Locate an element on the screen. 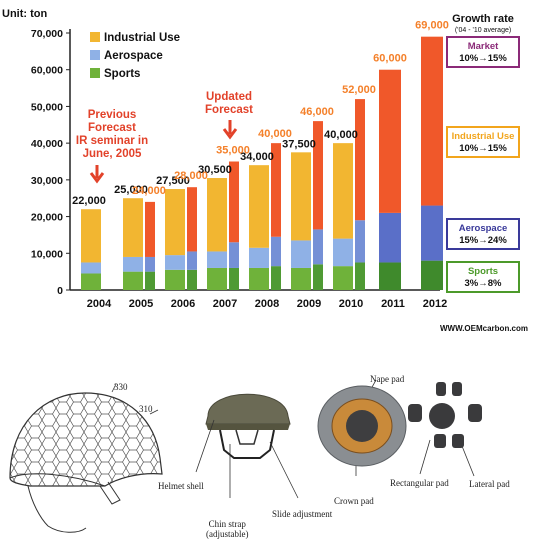 This screenshot has width=533, height=540. updated-value-label: 35,000 is located at coordinates (233, 151).